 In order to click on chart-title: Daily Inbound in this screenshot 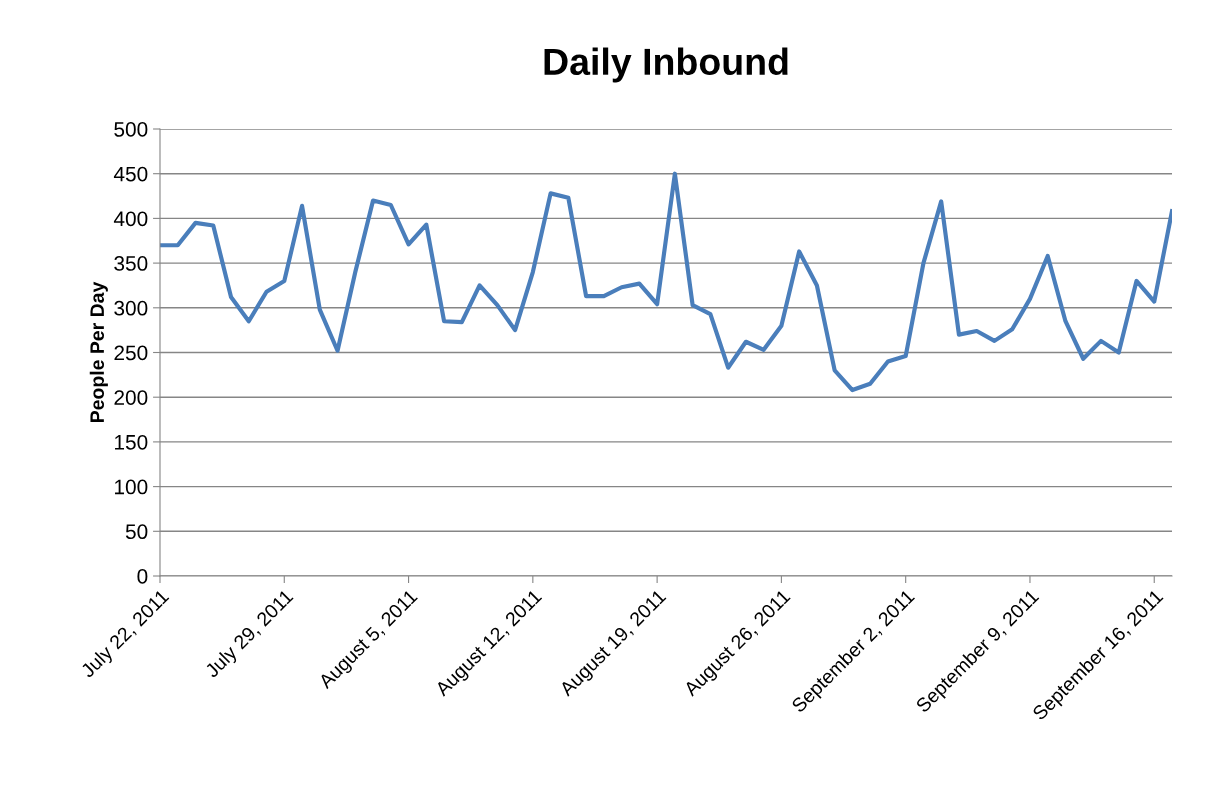, I will do `click(666, 65)`.